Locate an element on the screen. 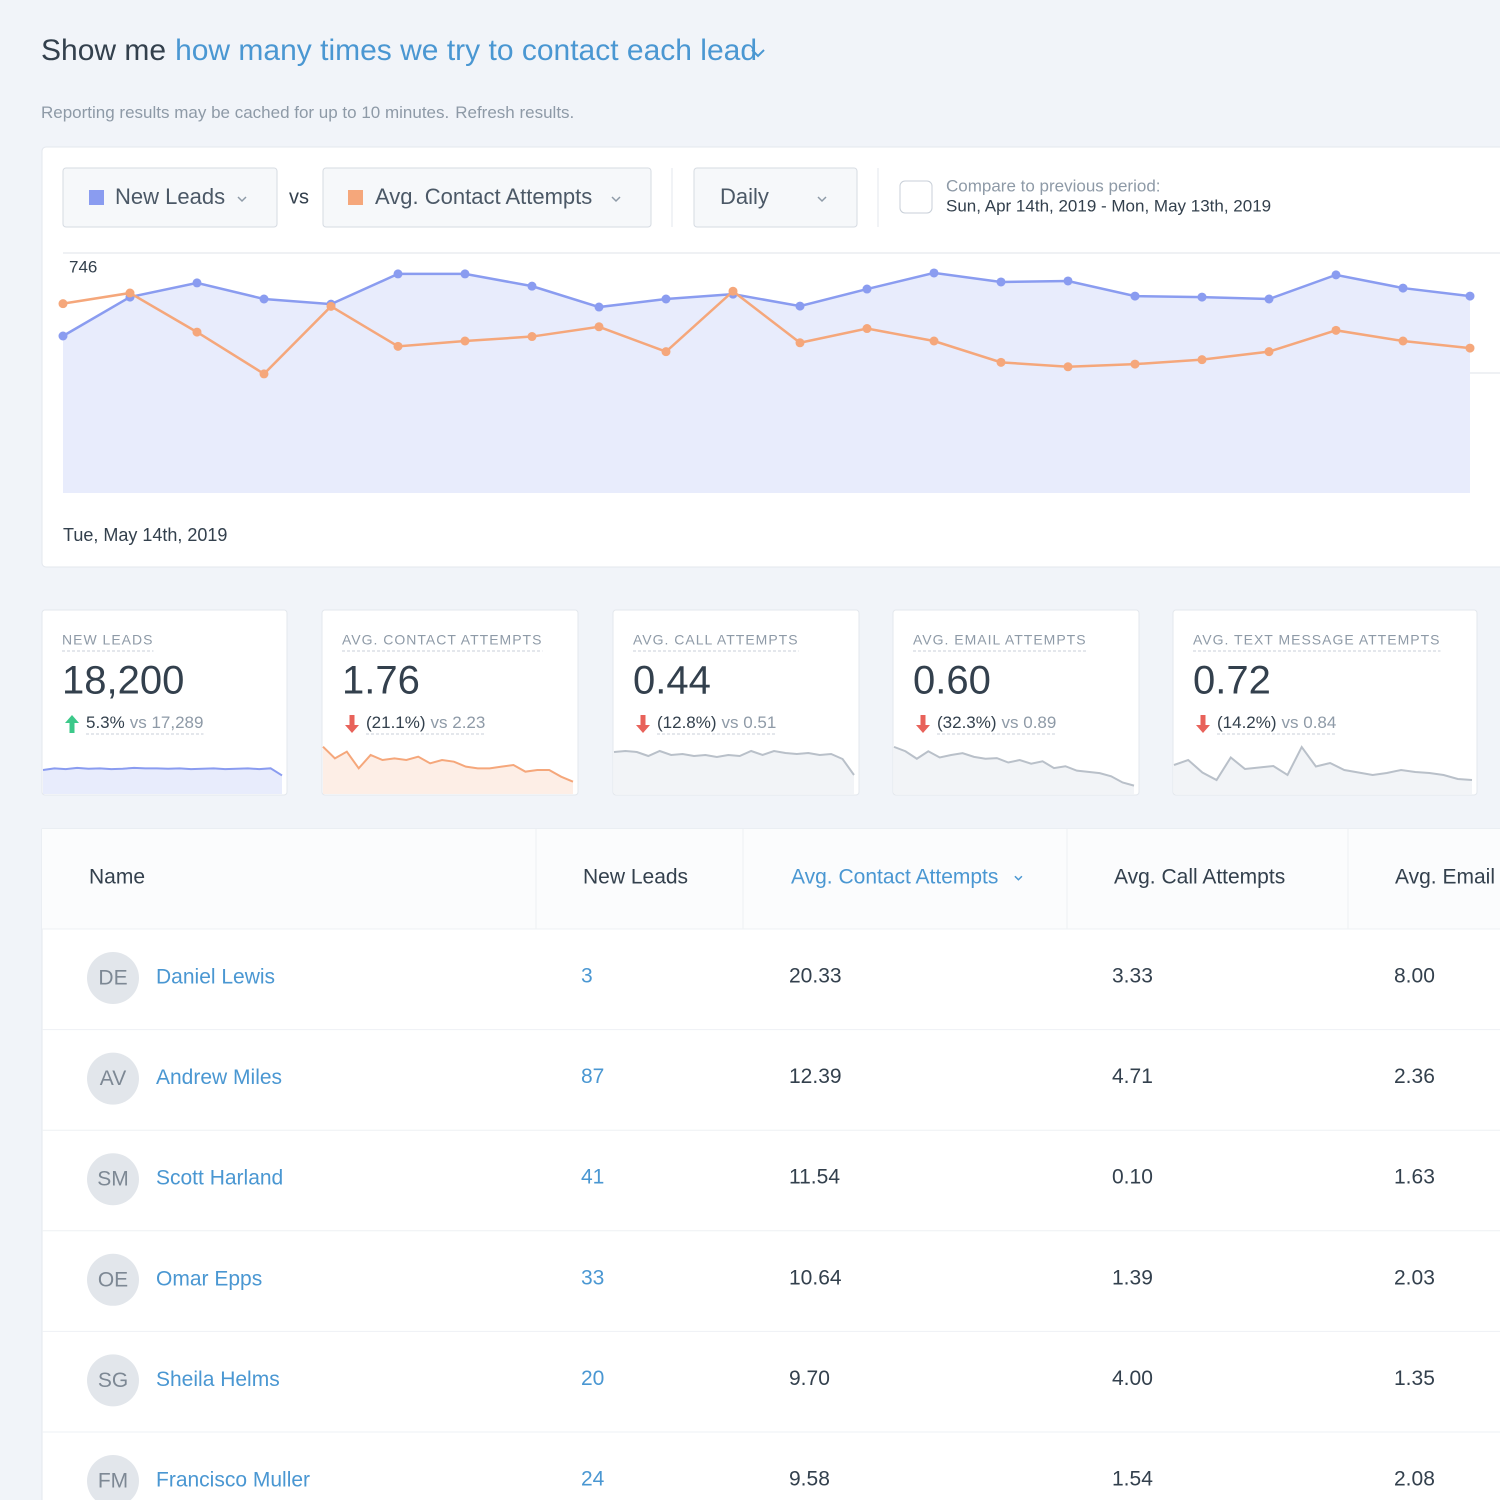  chevron is located at coordinates (616, 199).